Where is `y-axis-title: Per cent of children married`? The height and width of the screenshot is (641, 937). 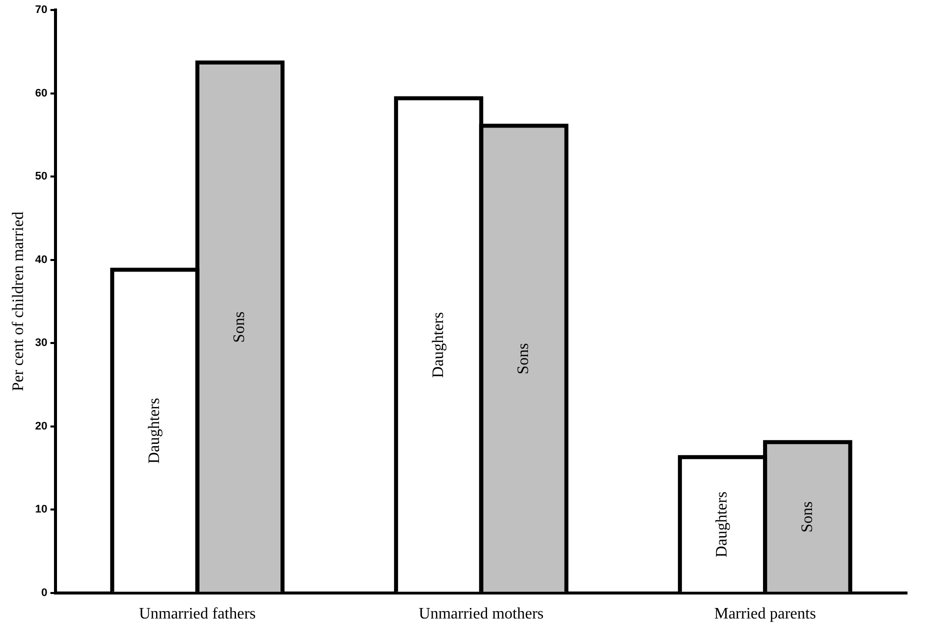
y-axis-title: Per cent of children married is located at coordinates (18, 302).